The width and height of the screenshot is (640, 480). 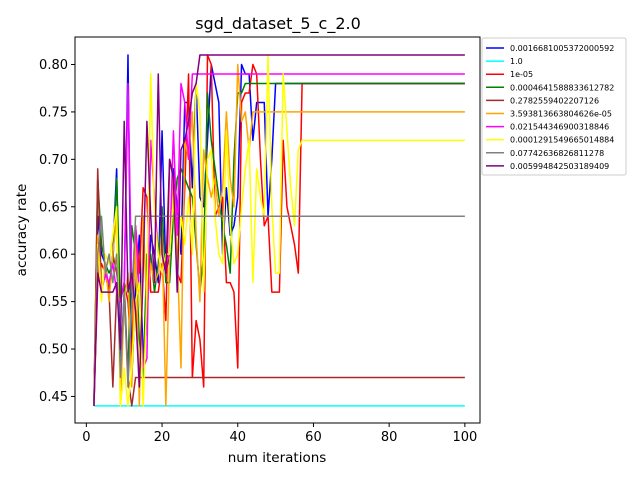 I want to click on legend-label-8: 0.07742636826811278, so click(x=557, y=153).